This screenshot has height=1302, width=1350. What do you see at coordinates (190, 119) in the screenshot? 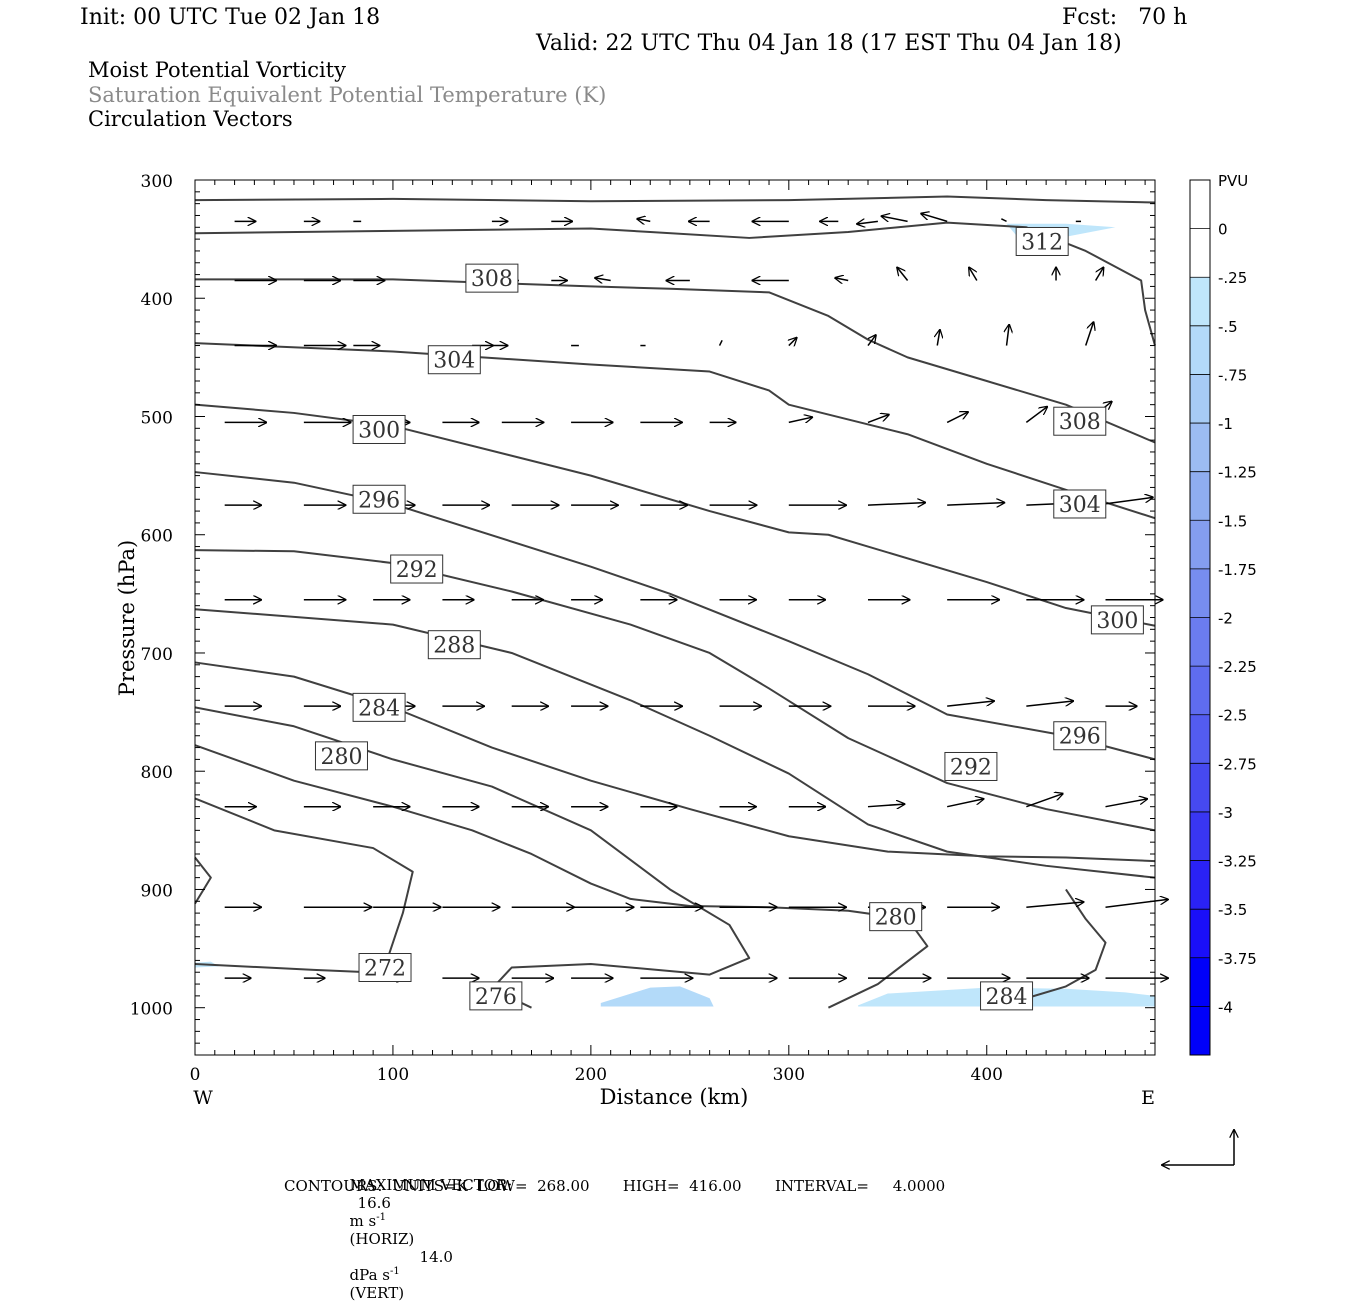
I see `field-title-vectors: Circulation Vectors` at bounding box center [190, 119].